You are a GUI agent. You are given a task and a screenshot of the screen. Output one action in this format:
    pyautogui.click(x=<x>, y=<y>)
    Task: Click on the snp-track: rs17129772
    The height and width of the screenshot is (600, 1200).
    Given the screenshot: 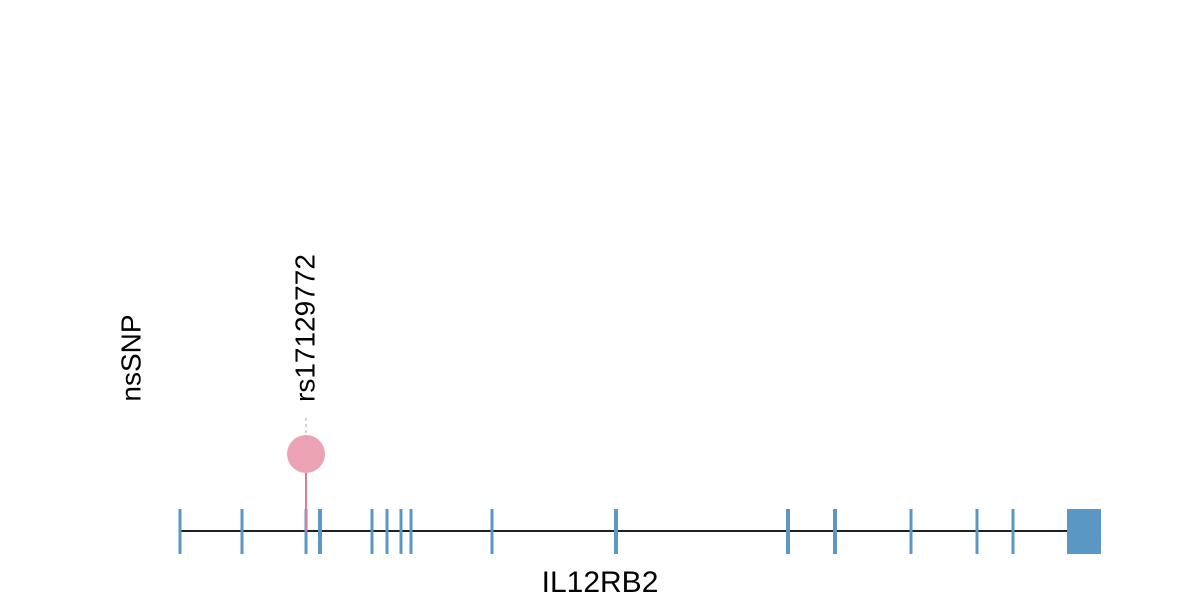 What is the action you would take?
    pyautogui.click(x=306, y=392)
    